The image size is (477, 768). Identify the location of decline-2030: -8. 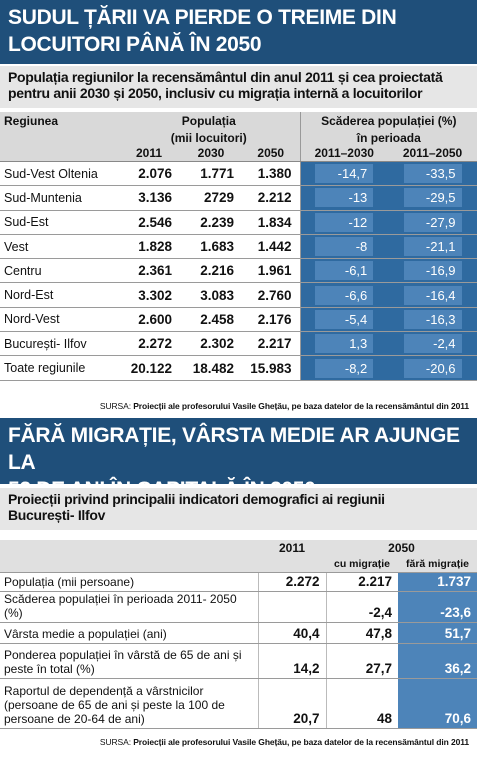
(344, 247).